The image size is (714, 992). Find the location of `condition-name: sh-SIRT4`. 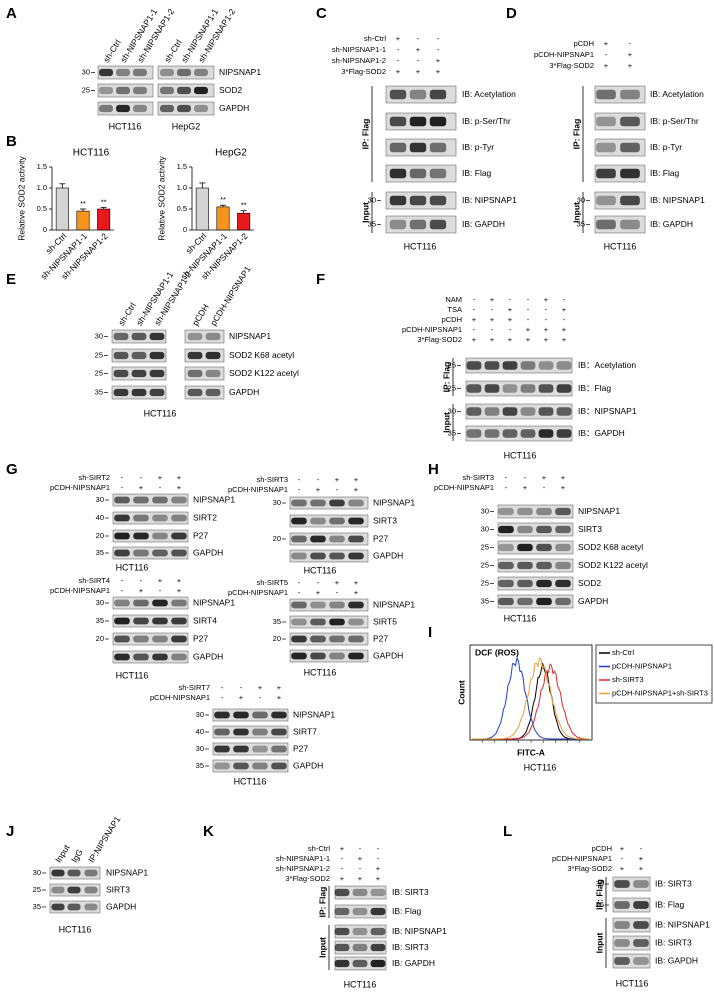

condition-name: sh-SIRT4 is located at coordinates (94, 580).